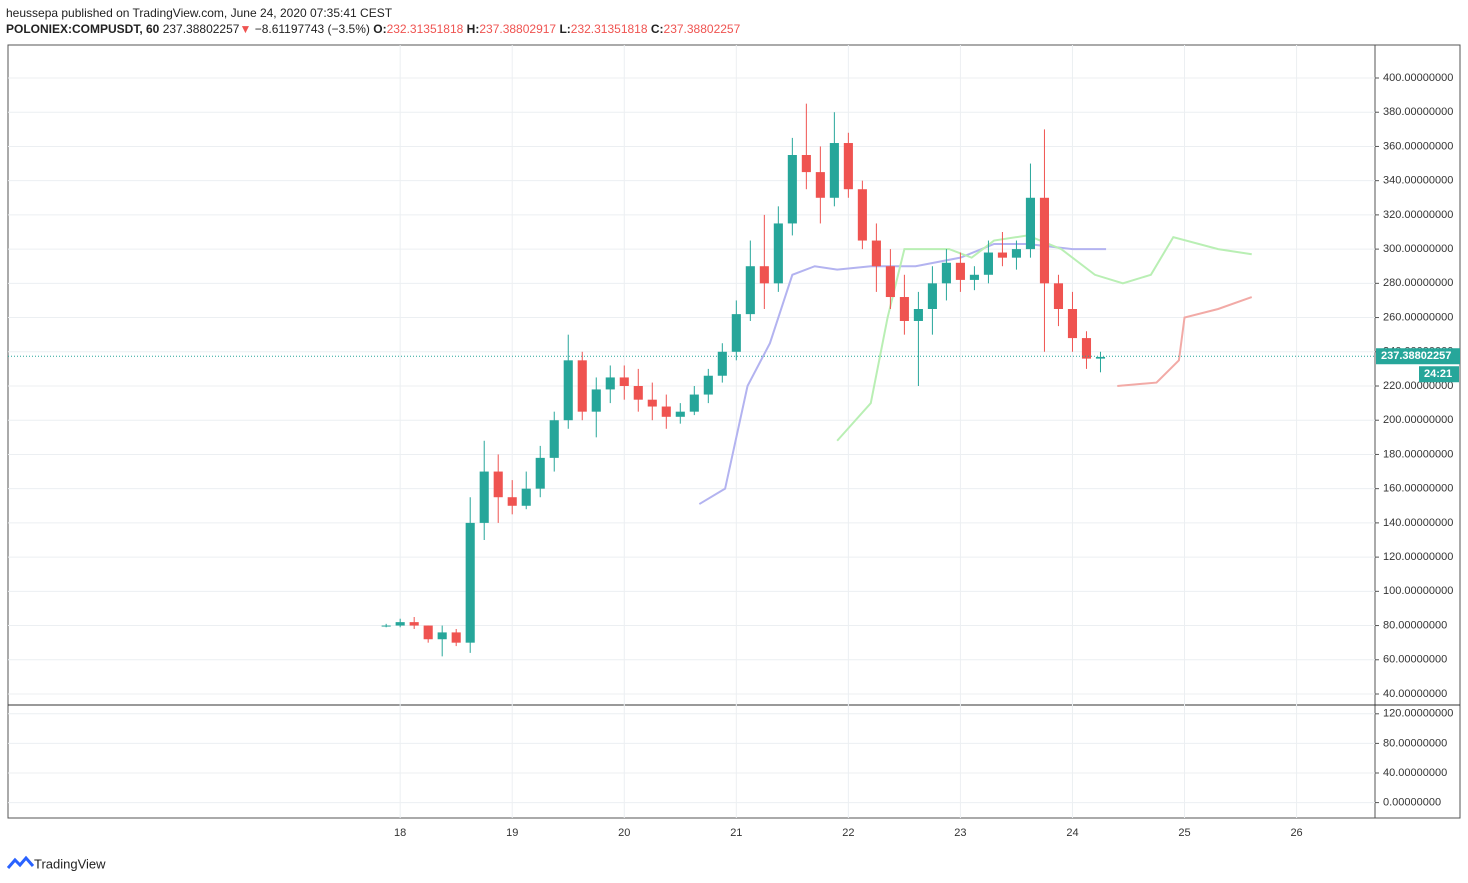 The height and width of the screenshot is (883, 1468). What do you see at coordinates (1439, 374) in the screenshot?
I see `countdown-tag` at bounding box center [1439, 374].